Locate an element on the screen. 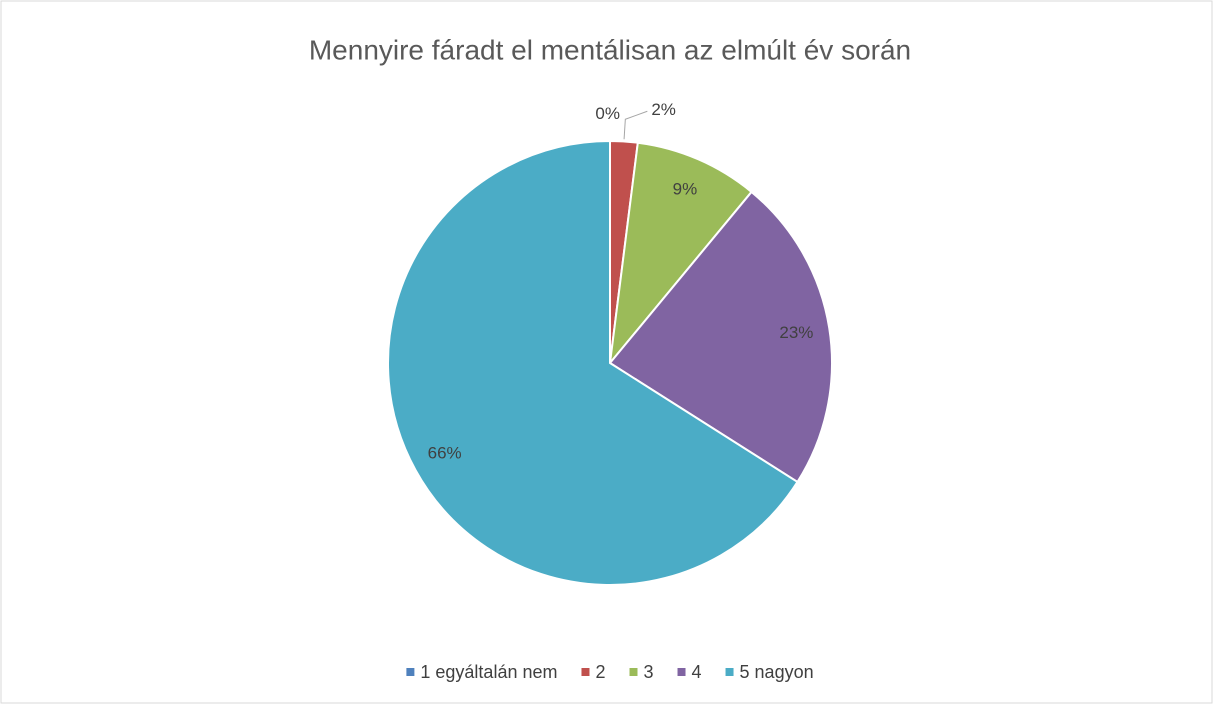  data-label: 2% is located at coordinates (663, 109).